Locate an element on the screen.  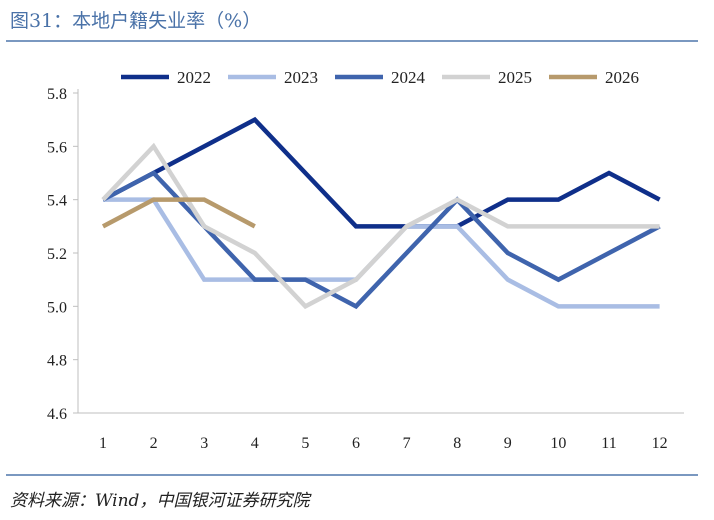
legend-label-2025: 2025 is located at coordinates (515, 77).